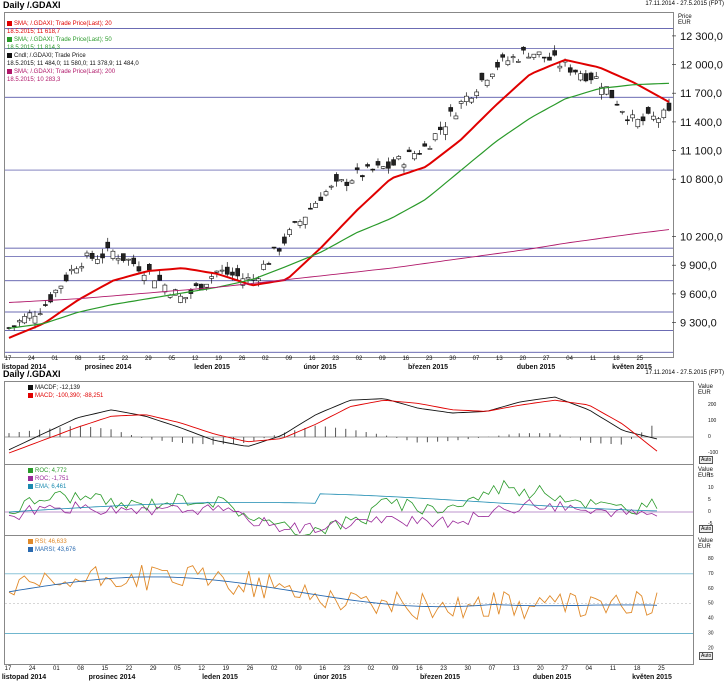  What do you see at coordinates (709, 437) in the screenshot?
I see `macd-tick-label: 0` at bounding box center [709, 437].